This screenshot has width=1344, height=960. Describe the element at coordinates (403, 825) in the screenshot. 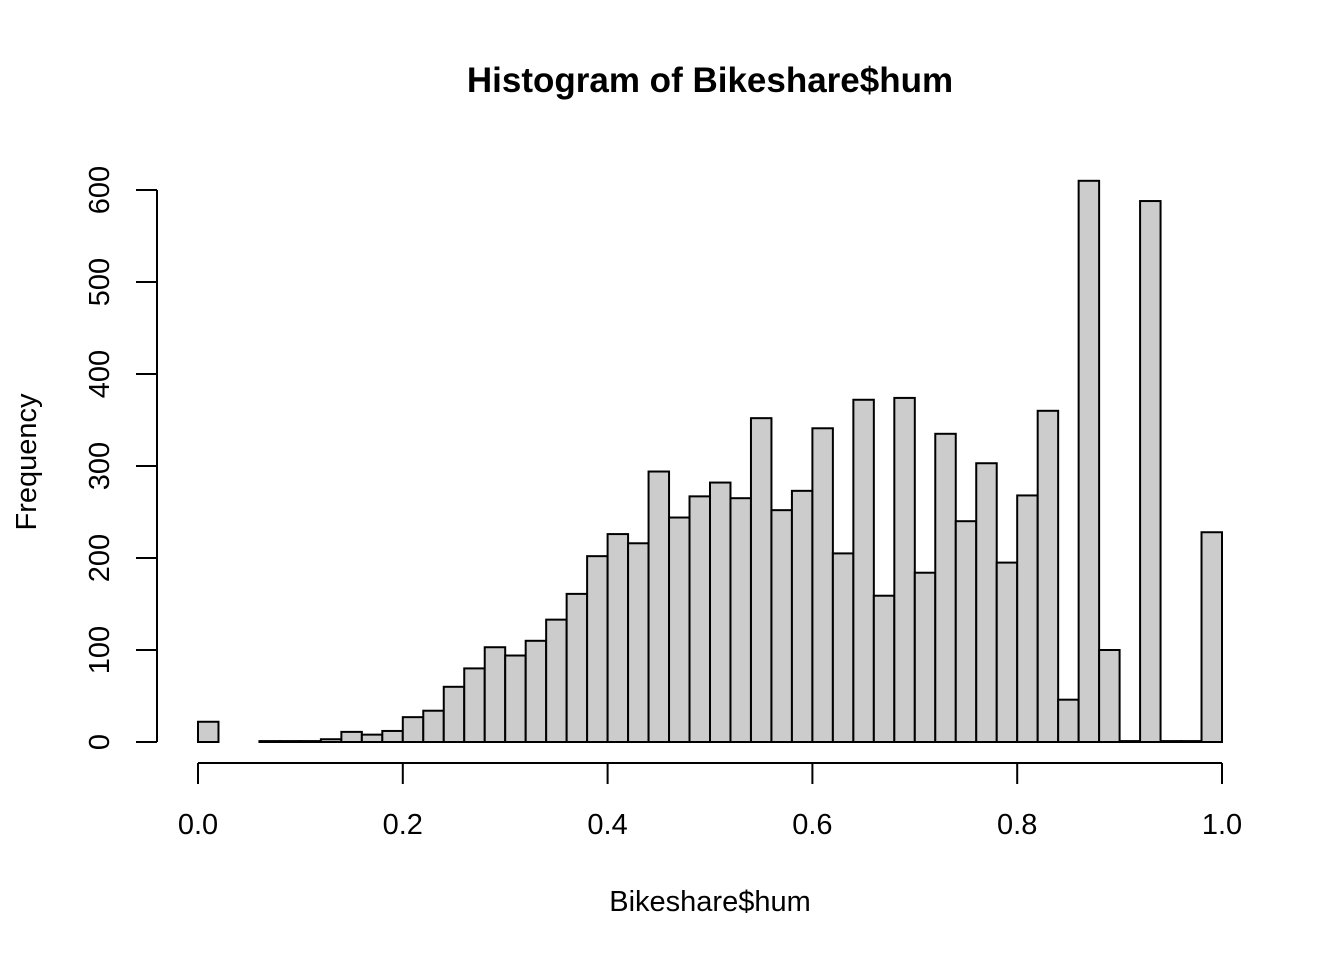

I see `x-tick-label: 0.2` at that location.